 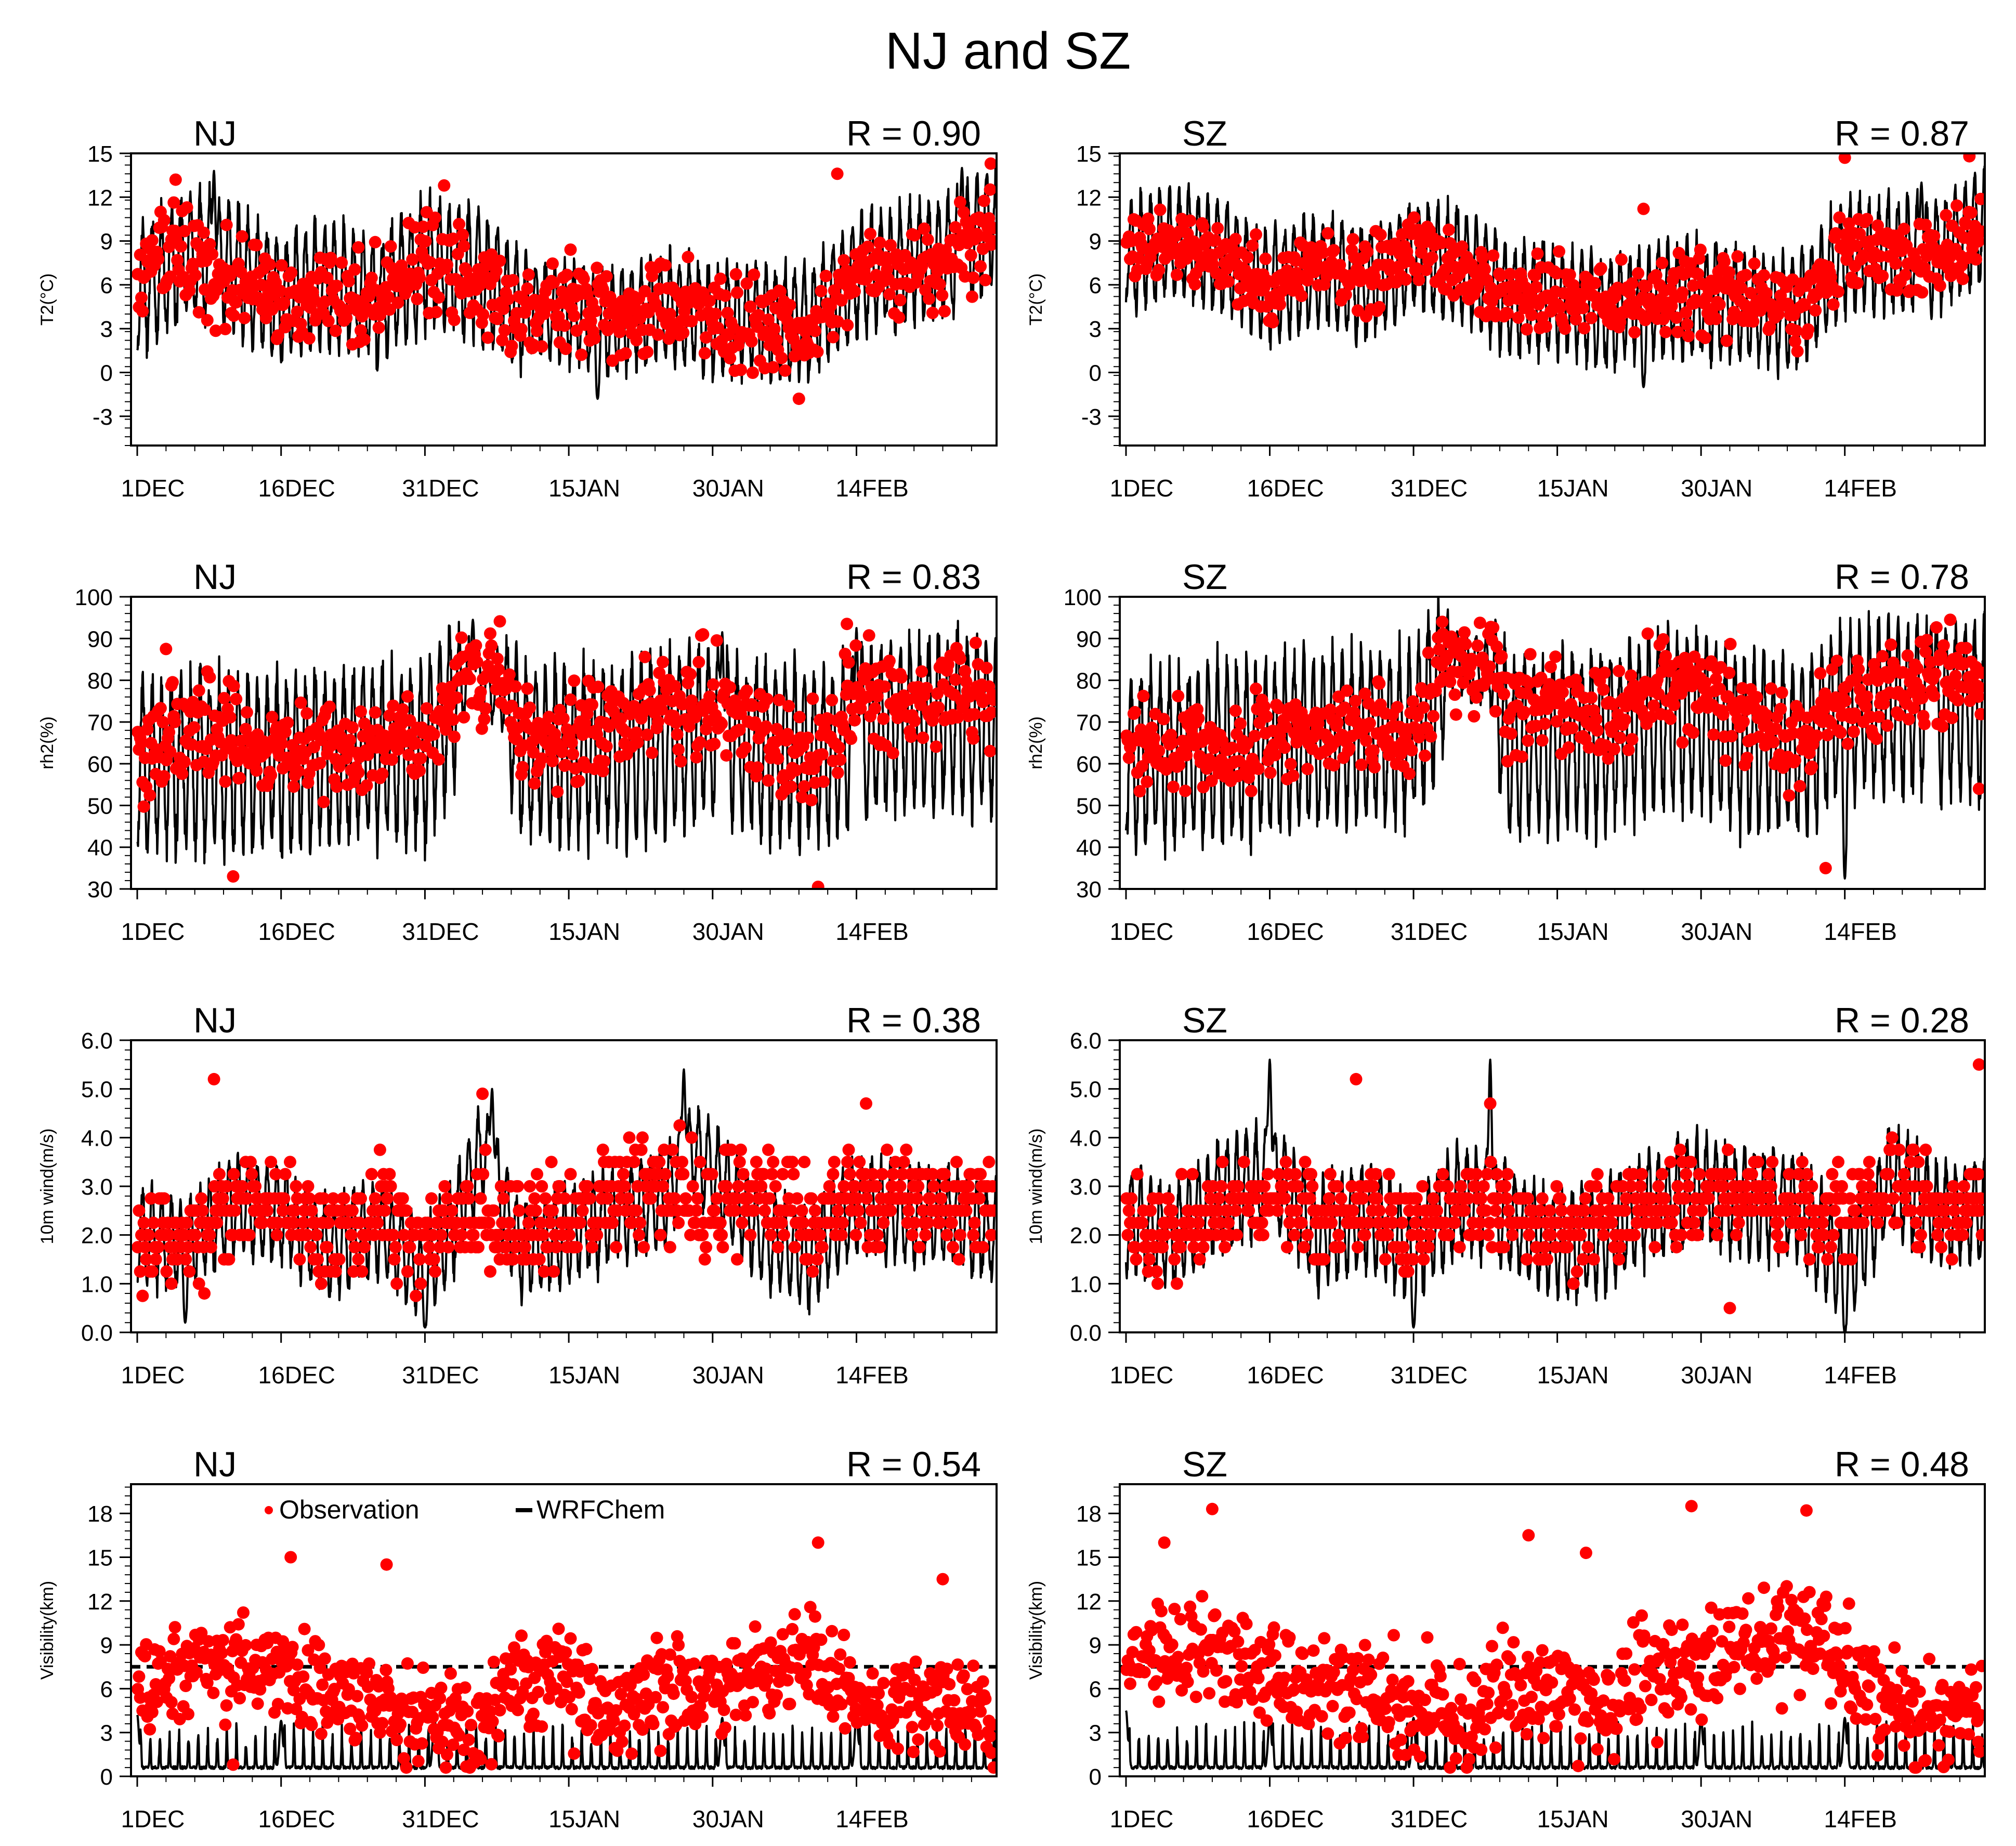 I want to click on y-tick-label: 9, so click(x=106, y=242).